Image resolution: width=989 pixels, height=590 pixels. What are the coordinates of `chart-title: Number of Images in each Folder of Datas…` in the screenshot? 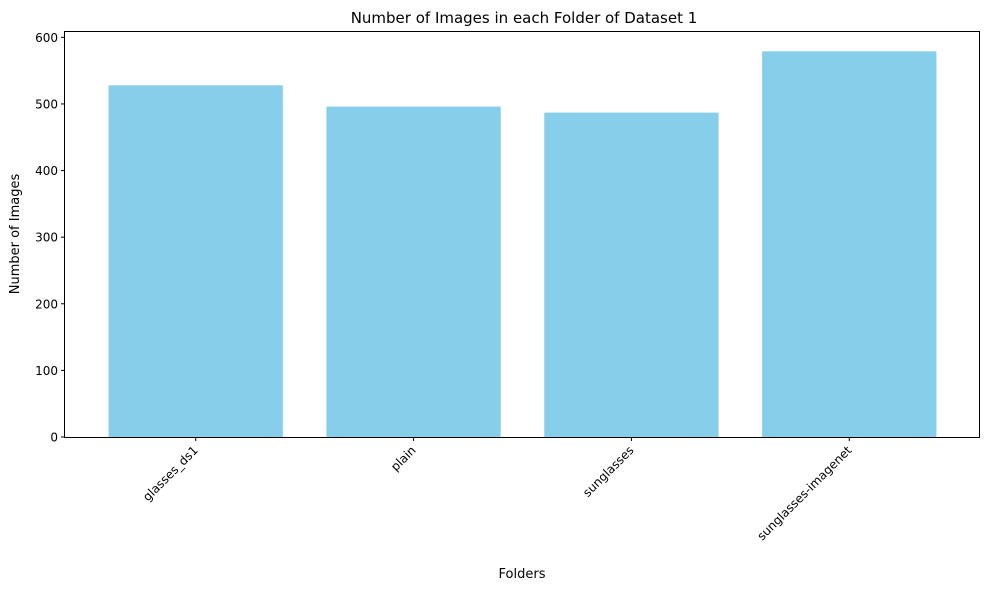 It's located at (524, 18).